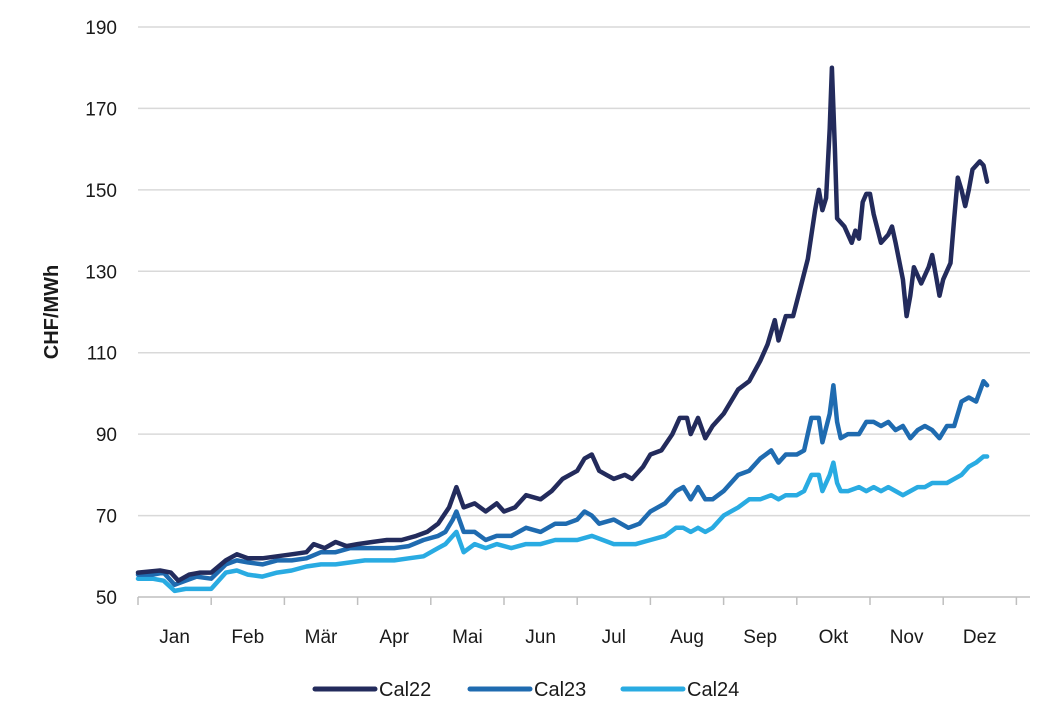 The width and height of the screenshot is (1061, 707). What do you see at coordinates (101, 109) in the screenshot?
I see `y-tick-label: 170` at bounding box center [101, 109].